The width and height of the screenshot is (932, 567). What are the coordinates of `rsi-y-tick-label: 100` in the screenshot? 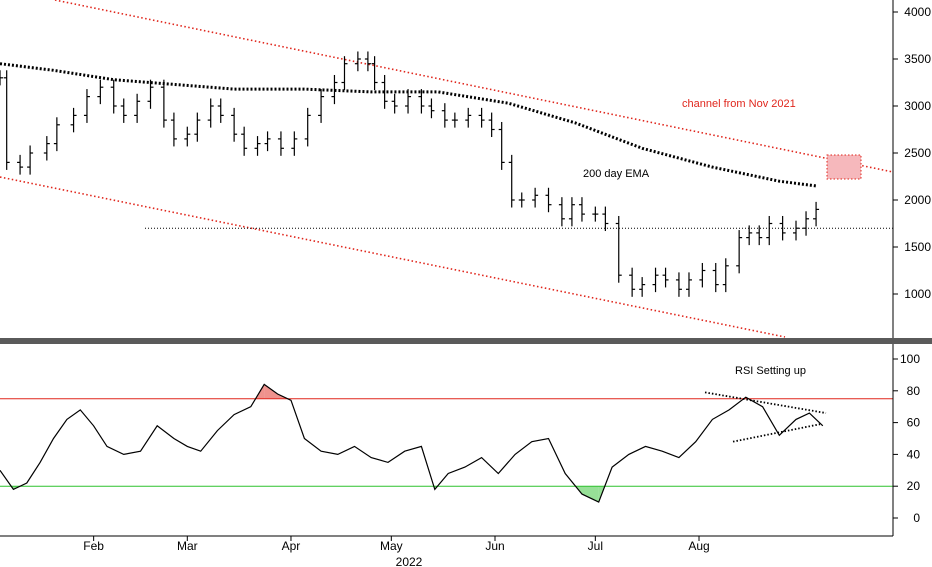 It's located at (910, 359).